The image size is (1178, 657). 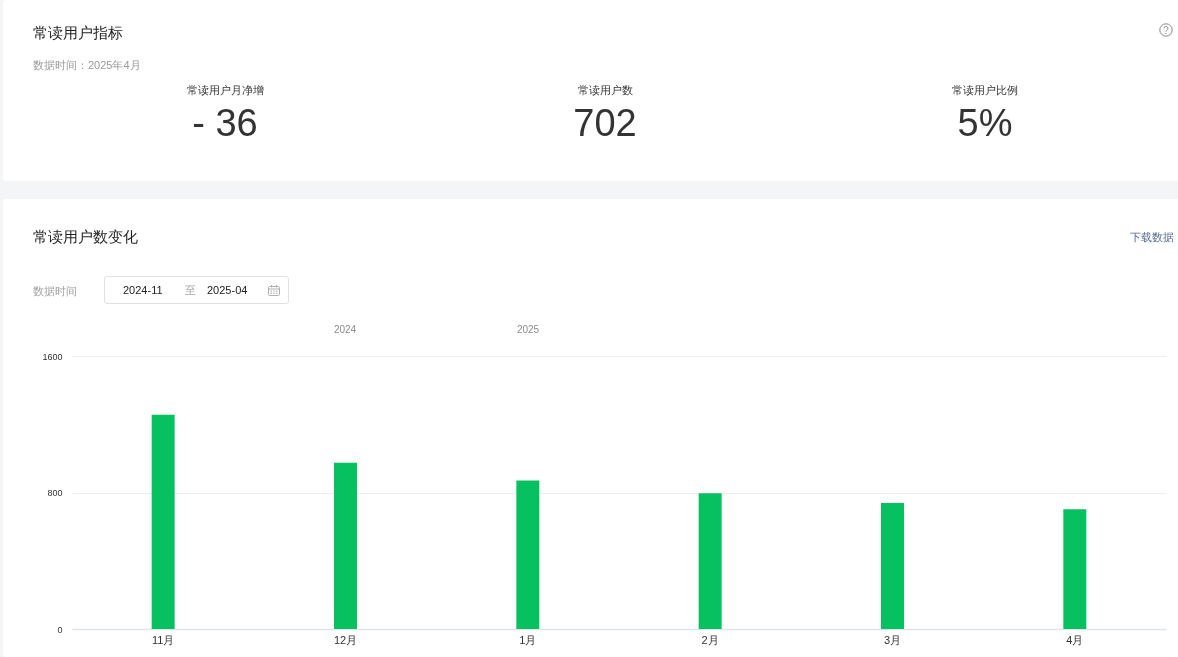 I want to click on y-tick-label: 800, so click(x=55, y=493).